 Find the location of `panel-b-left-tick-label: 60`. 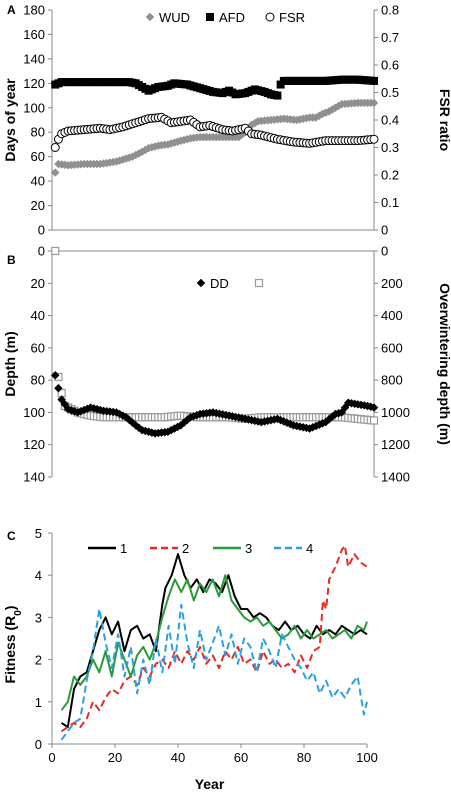

panel-b-left-tick-label: 60 is located at coordinates (38, 347).